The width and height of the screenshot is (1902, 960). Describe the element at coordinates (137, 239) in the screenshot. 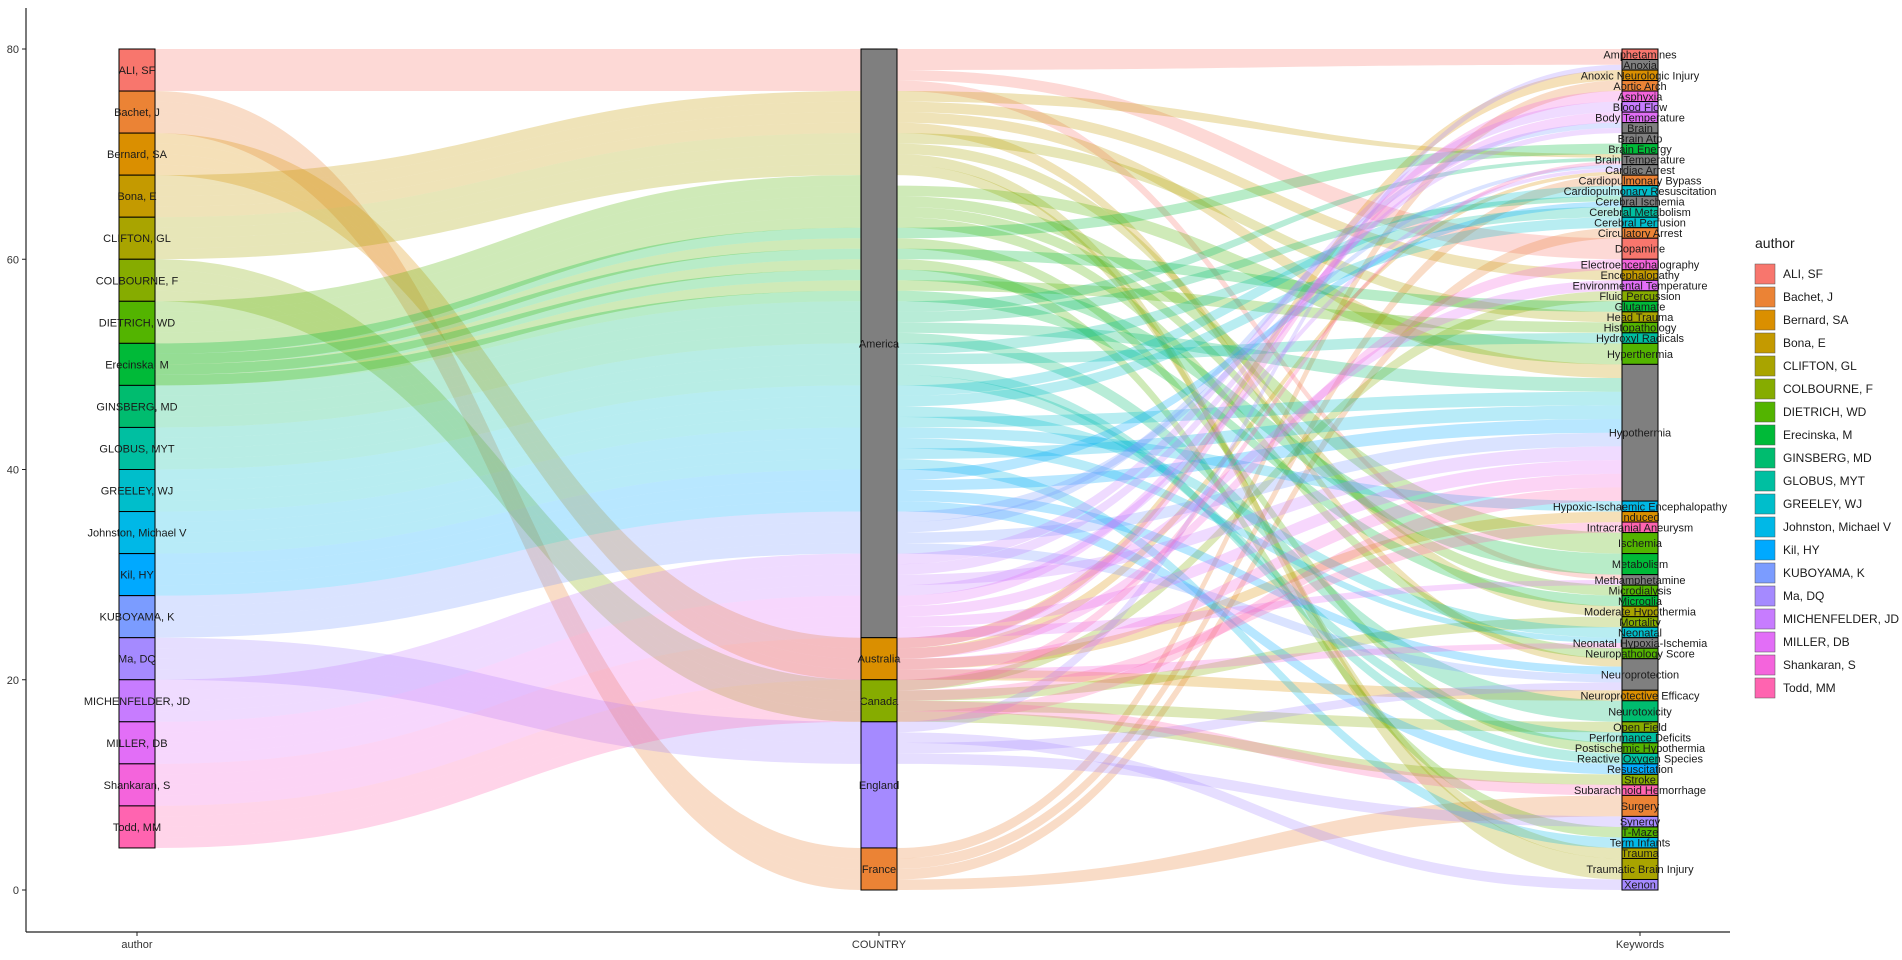

I see `stratum-author-clifton-gl-label: CLIFTON, GL` at that location.